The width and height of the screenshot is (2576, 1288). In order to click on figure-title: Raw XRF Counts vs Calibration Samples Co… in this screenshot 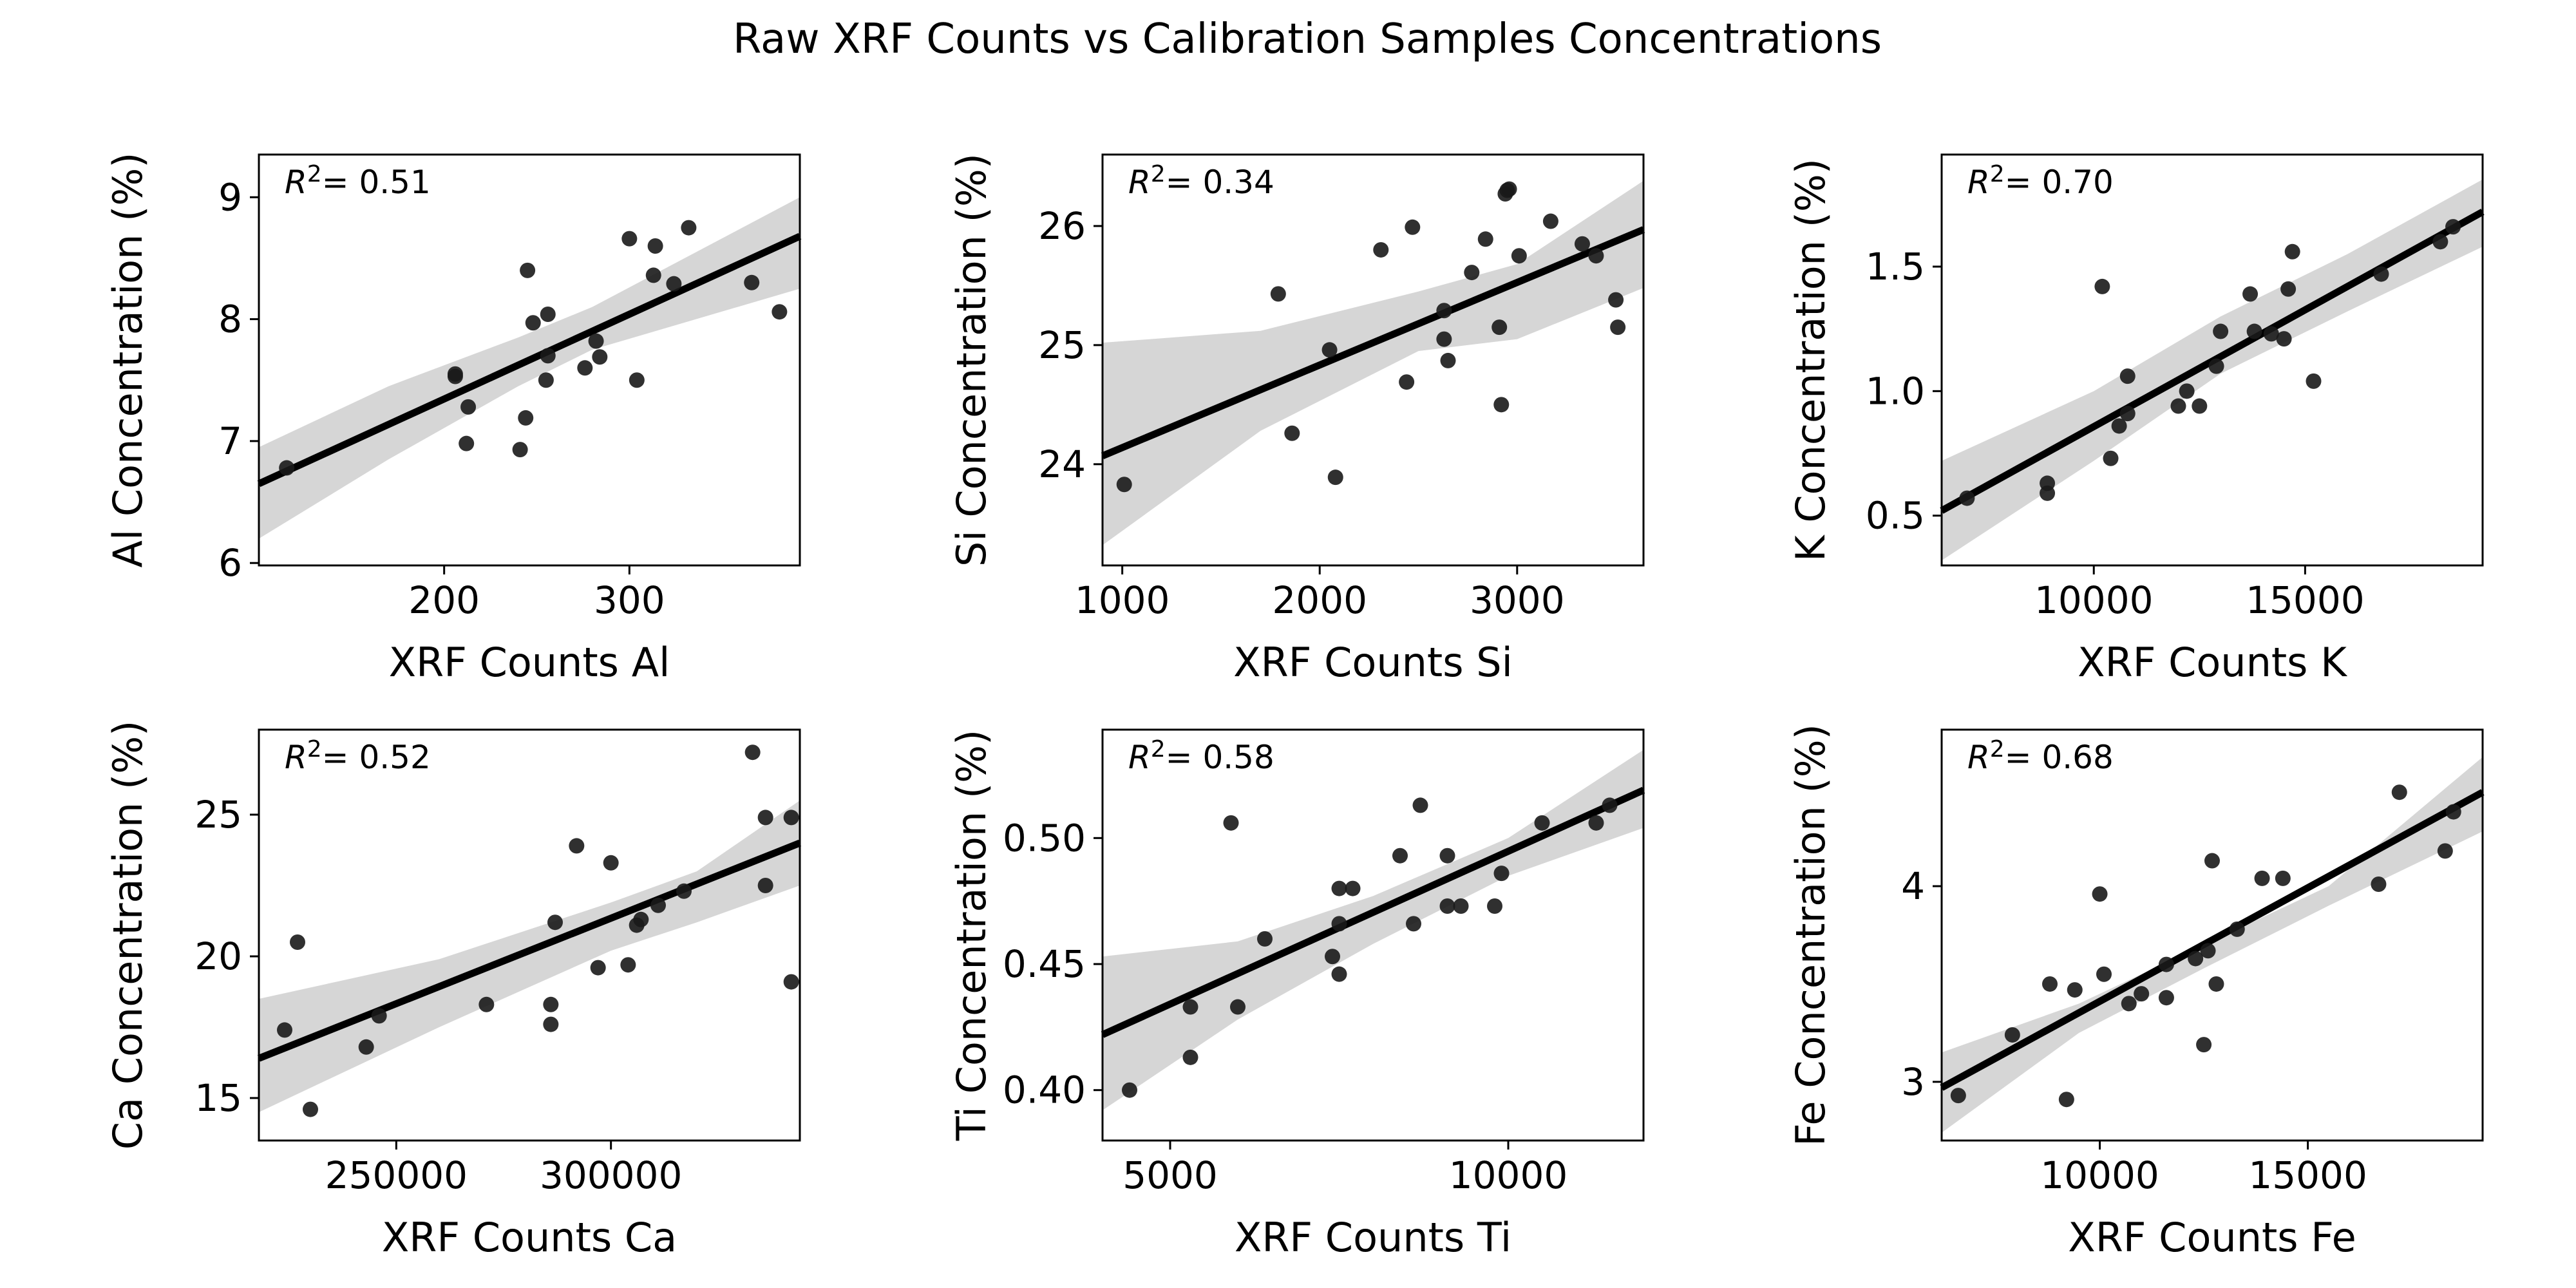, I will do `click(1307, 39)`.